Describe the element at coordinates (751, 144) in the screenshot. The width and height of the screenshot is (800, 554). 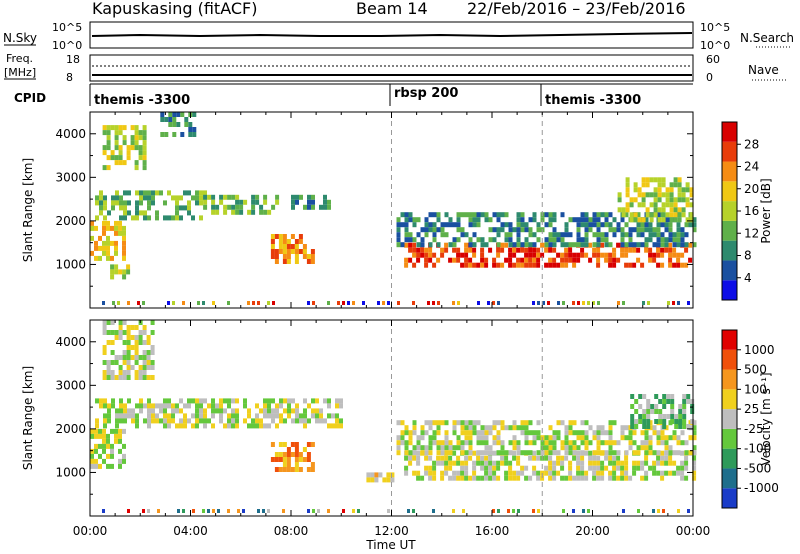
I see `colorbar-tick-label: 28` at that location.